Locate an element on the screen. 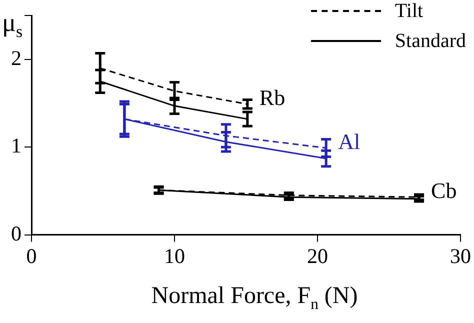  x-tick-label: 0 is located at coordinates (31, 256).